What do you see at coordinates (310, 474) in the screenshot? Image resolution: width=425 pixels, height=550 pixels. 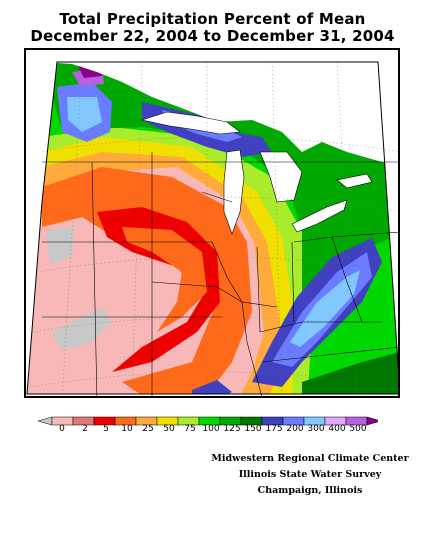 I see `credit-line2: Illinois State Water Survey` at bounding box center [310, 474].